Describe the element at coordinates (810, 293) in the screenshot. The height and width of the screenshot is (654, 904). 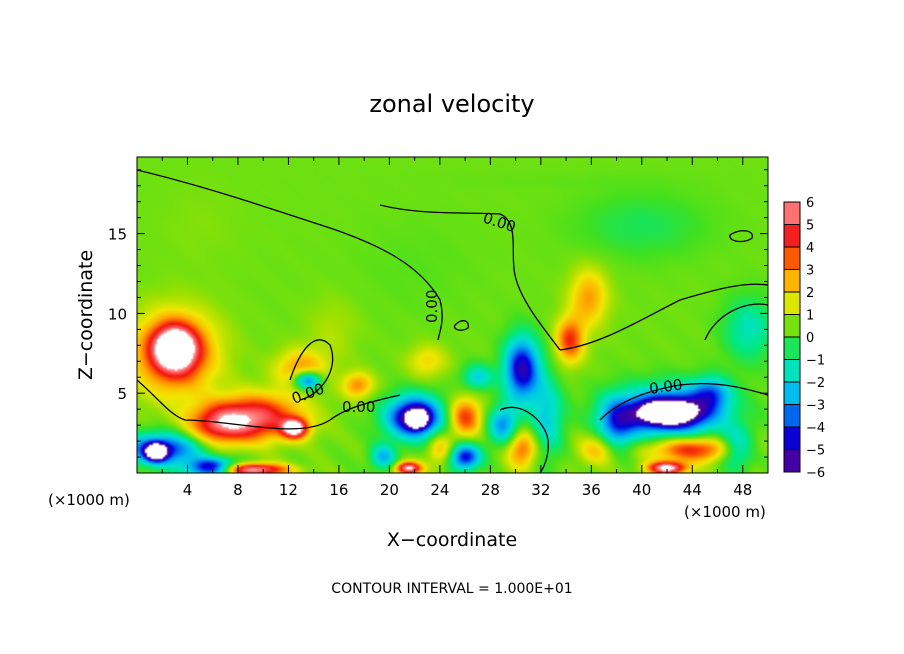
I see `colorbar-tick-label: 2` at that location.